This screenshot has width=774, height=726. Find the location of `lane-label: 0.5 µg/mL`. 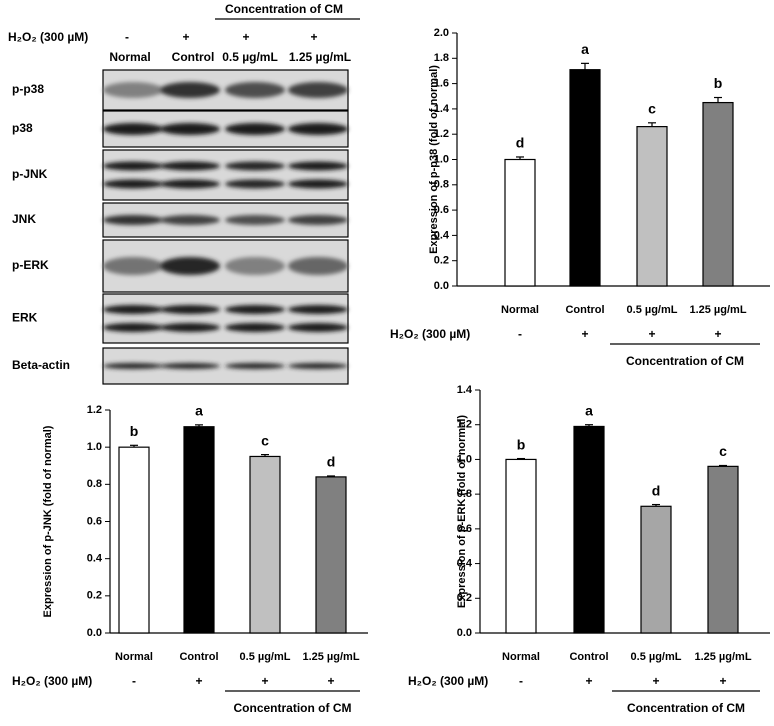

lane-label: 0.5 µg/mL is located at coordinates (250, 57).